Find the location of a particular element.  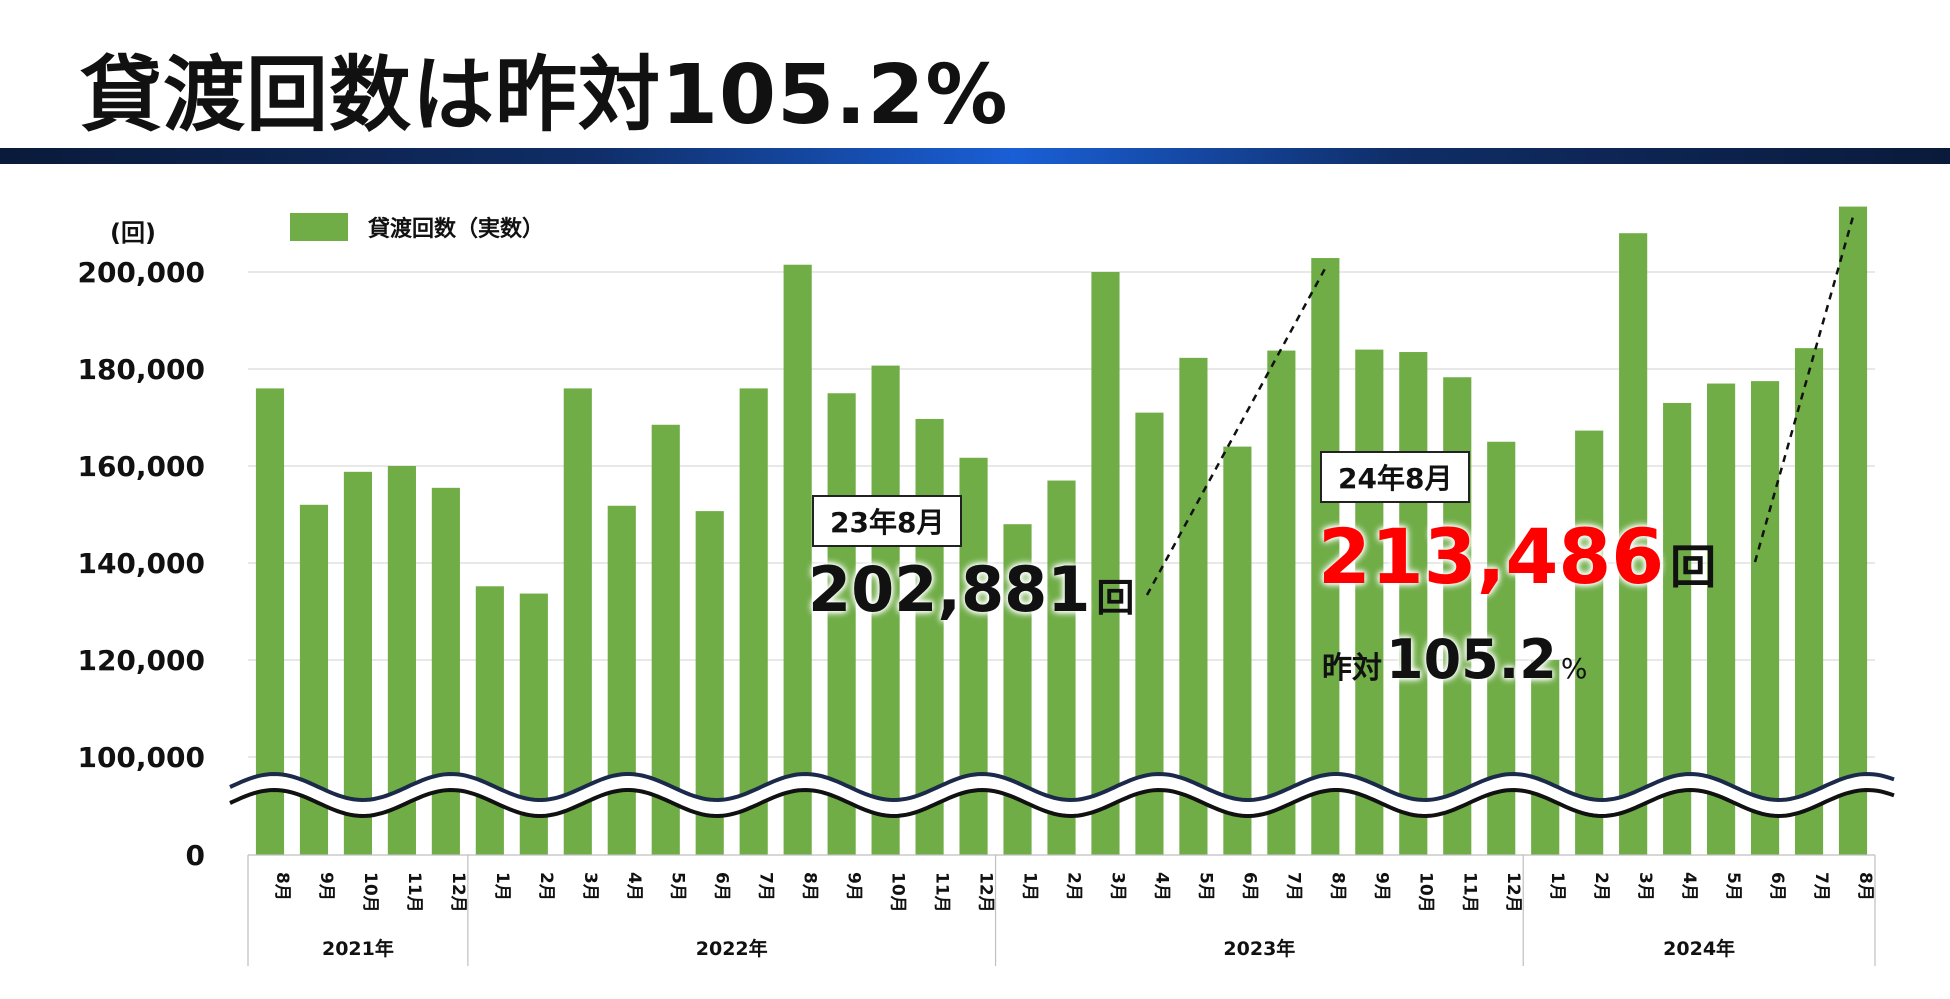

yoy-value: 105.2 is located at coordinates (1471, 659).